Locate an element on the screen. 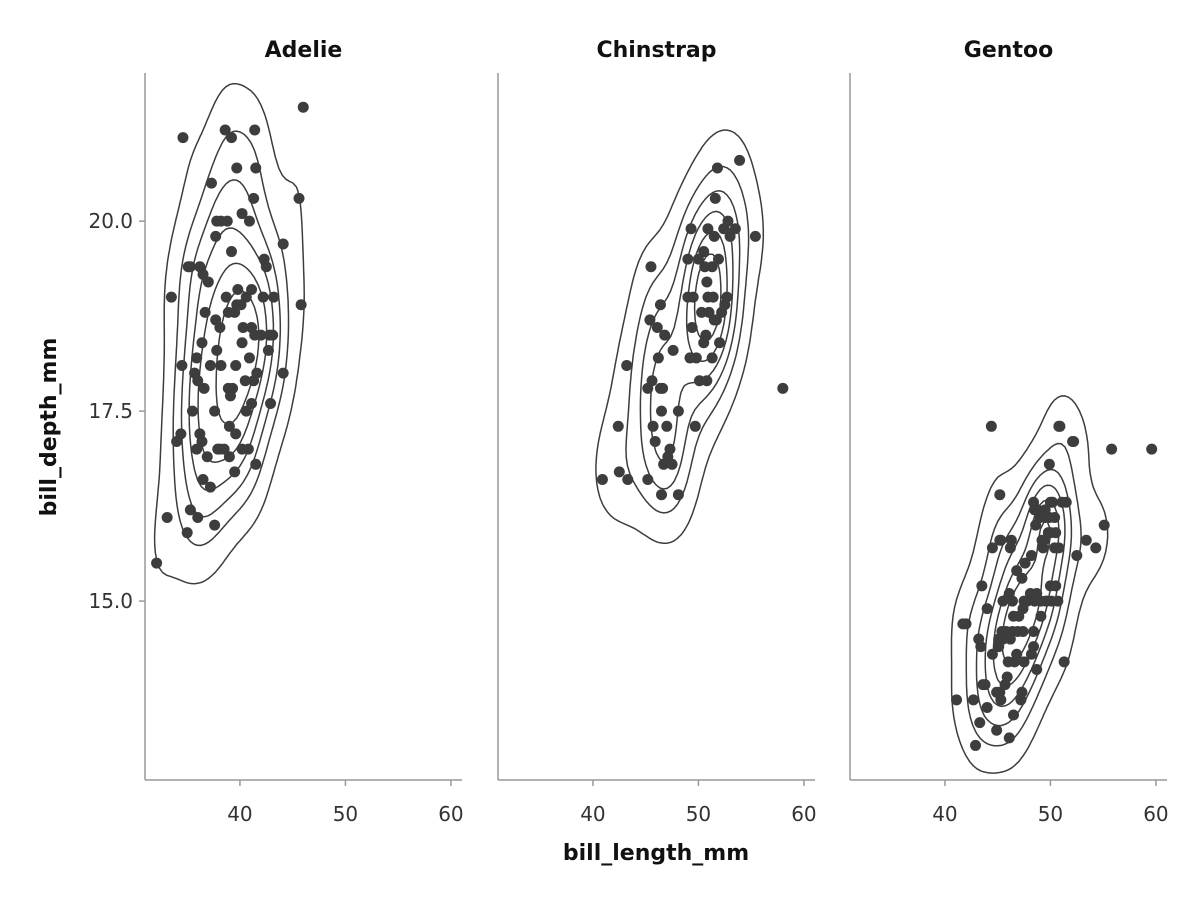 The height and width of the screenshot is (904, 1200). y-tick-label: 15.0 is located at coordinates (110, 601).